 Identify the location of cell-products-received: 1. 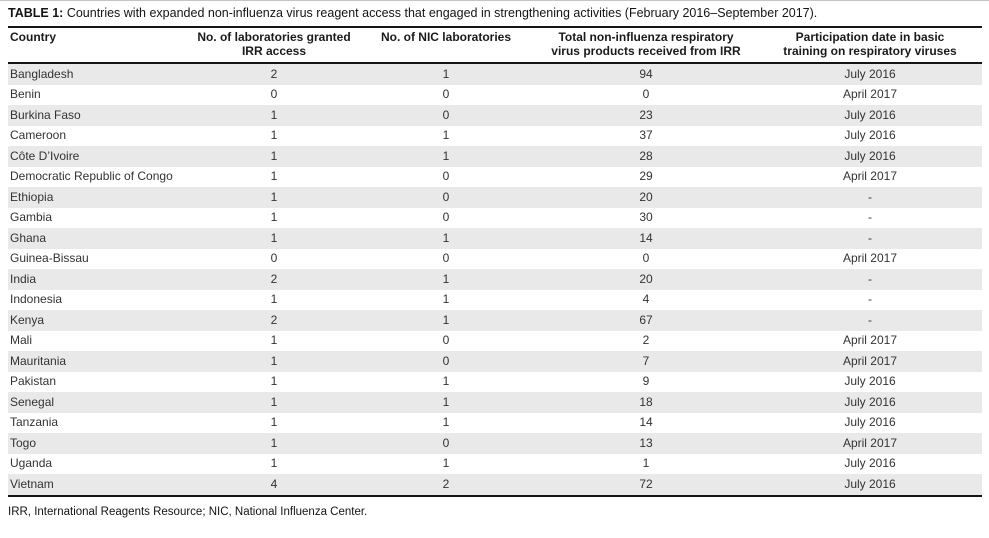
(646, 463).